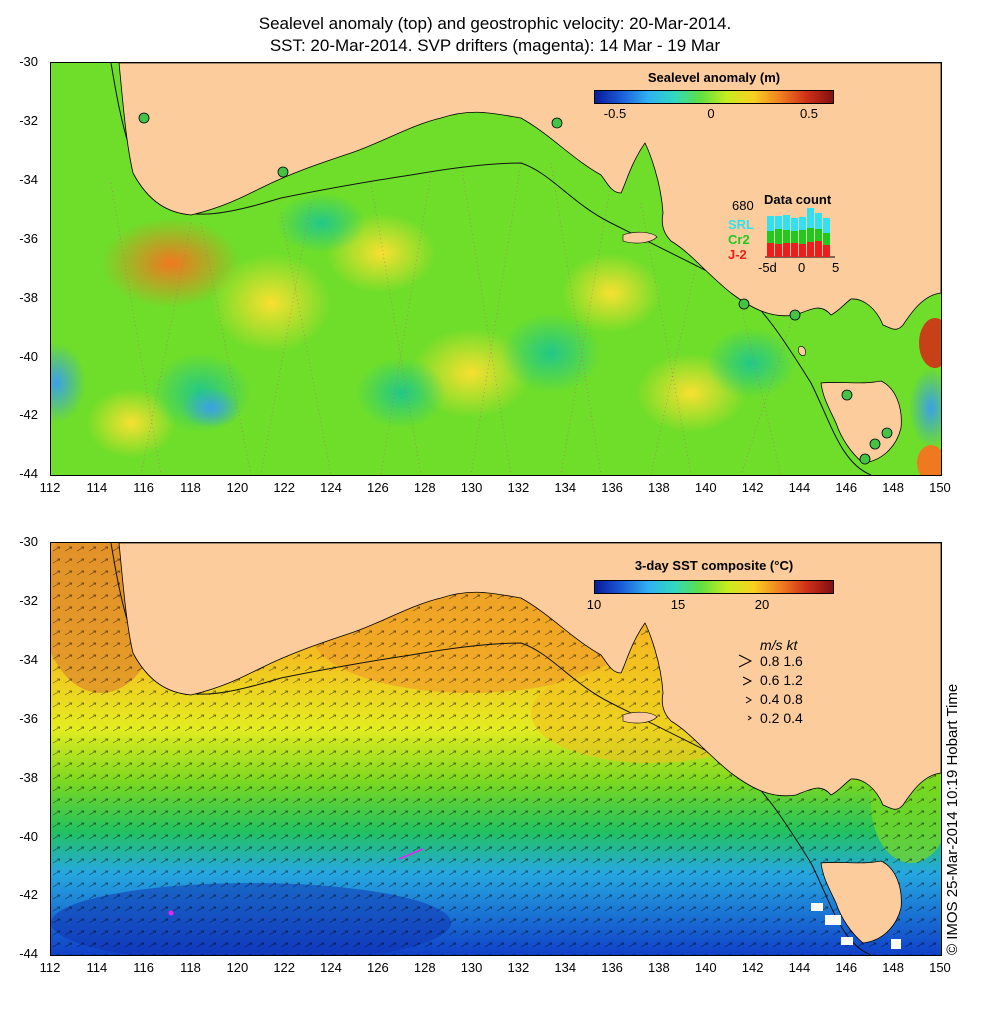  I want to click on data-count-max: 680, so click(743, 205).